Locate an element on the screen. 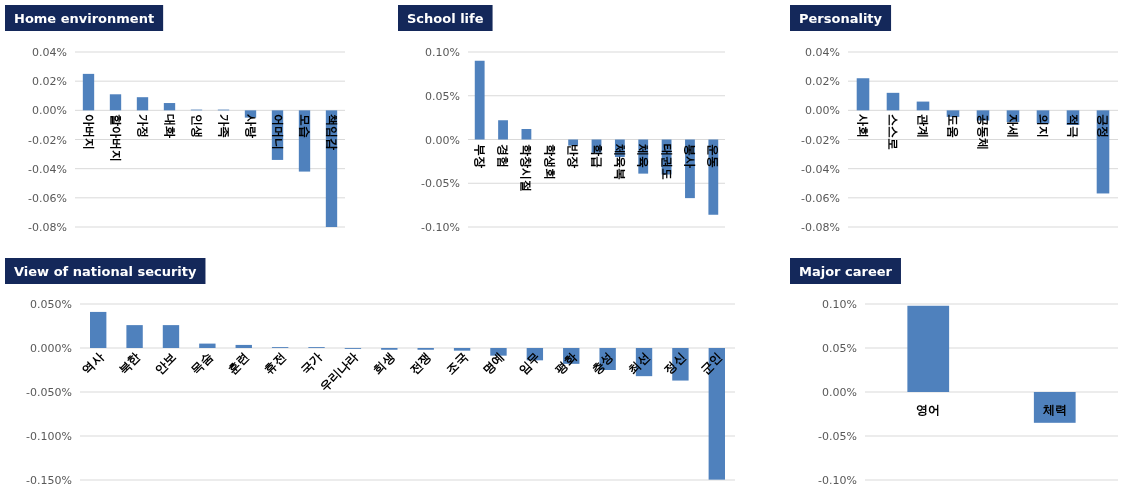 The height and width of the screenshot is (489, 1130). x-tick-label: 대화 is located at coordinates (169, 126).